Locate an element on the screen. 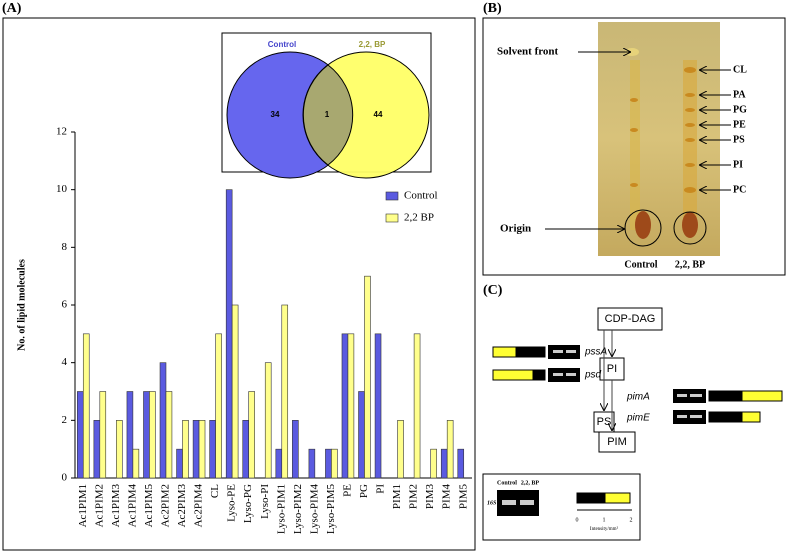  x-tick-label: Lyso-PIM4 is located at coordinates (314, 509).